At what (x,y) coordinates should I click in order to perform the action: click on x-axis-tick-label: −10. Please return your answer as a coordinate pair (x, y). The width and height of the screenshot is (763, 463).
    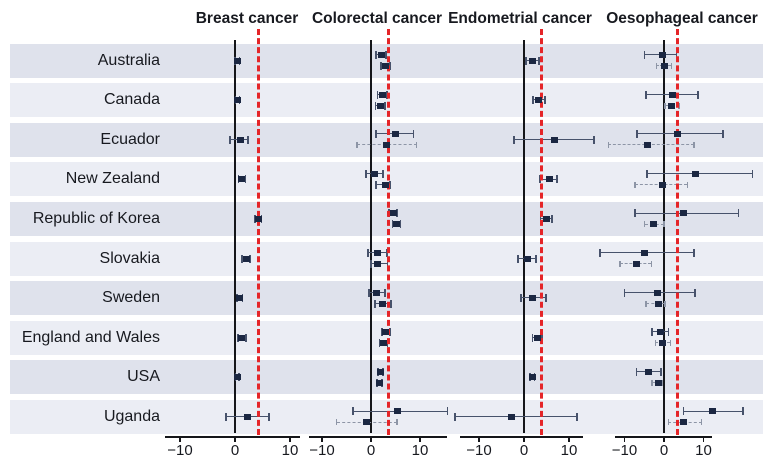
    Looking at the image, I should click on (322, 450).